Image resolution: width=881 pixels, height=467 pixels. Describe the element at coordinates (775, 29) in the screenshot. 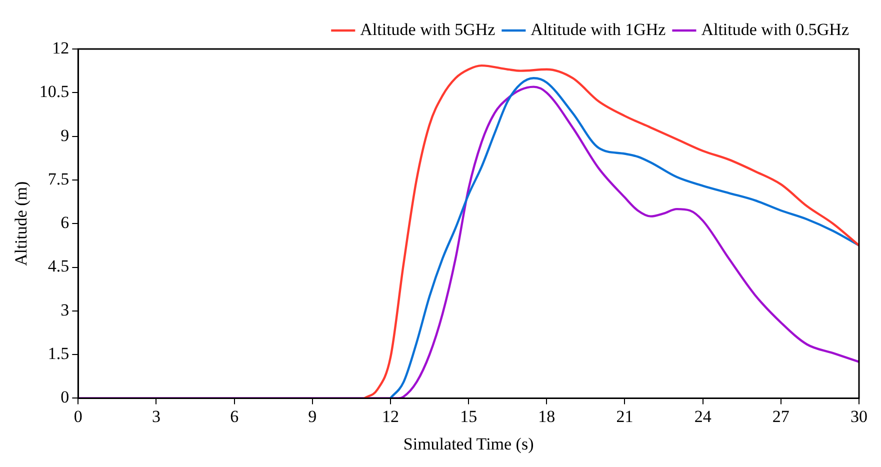

I see `legend-label: Altitude with 0.5GHz` at that location.